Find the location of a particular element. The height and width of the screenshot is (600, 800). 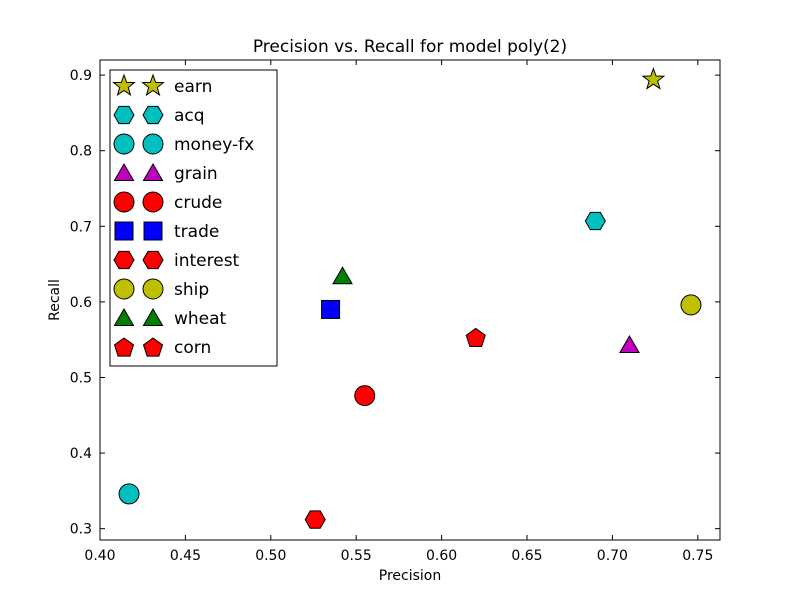

point-corn is located at coordinates (475, 337).